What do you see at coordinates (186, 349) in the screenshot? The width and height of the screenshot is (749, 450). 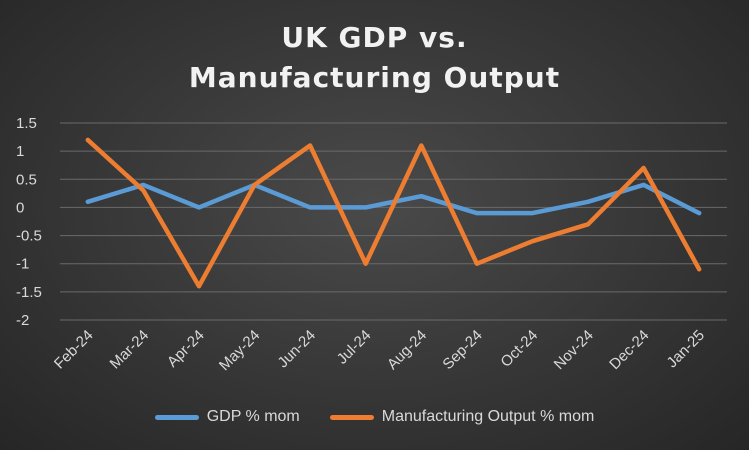 I see `x-tick-label-2: Apr-24` at bounding box center [186, 349].